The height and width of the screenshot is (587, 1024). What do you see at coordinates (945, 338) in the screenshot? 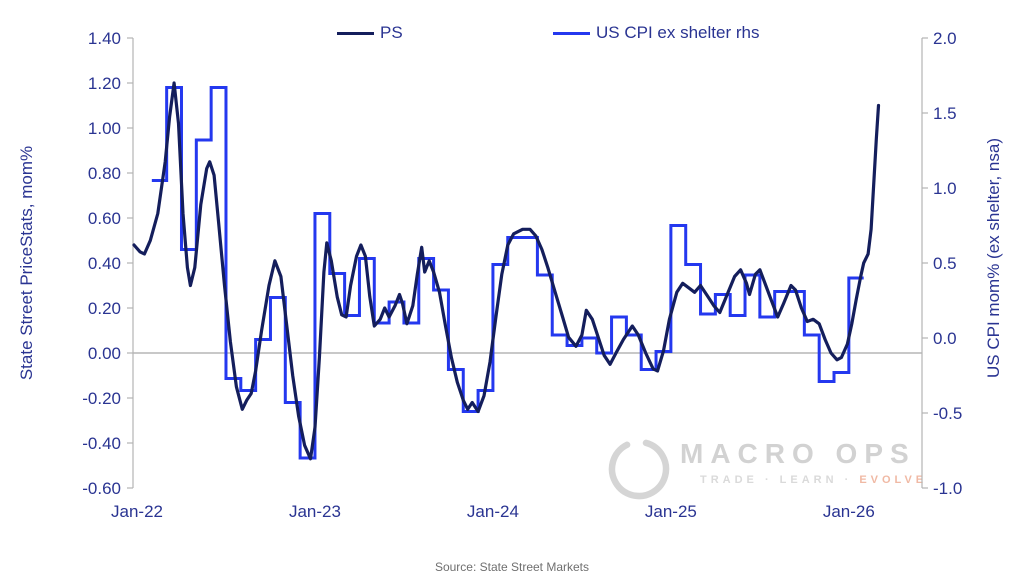
I see `right-axis-tick-label: 0.0` at bounding box center [945, 338].